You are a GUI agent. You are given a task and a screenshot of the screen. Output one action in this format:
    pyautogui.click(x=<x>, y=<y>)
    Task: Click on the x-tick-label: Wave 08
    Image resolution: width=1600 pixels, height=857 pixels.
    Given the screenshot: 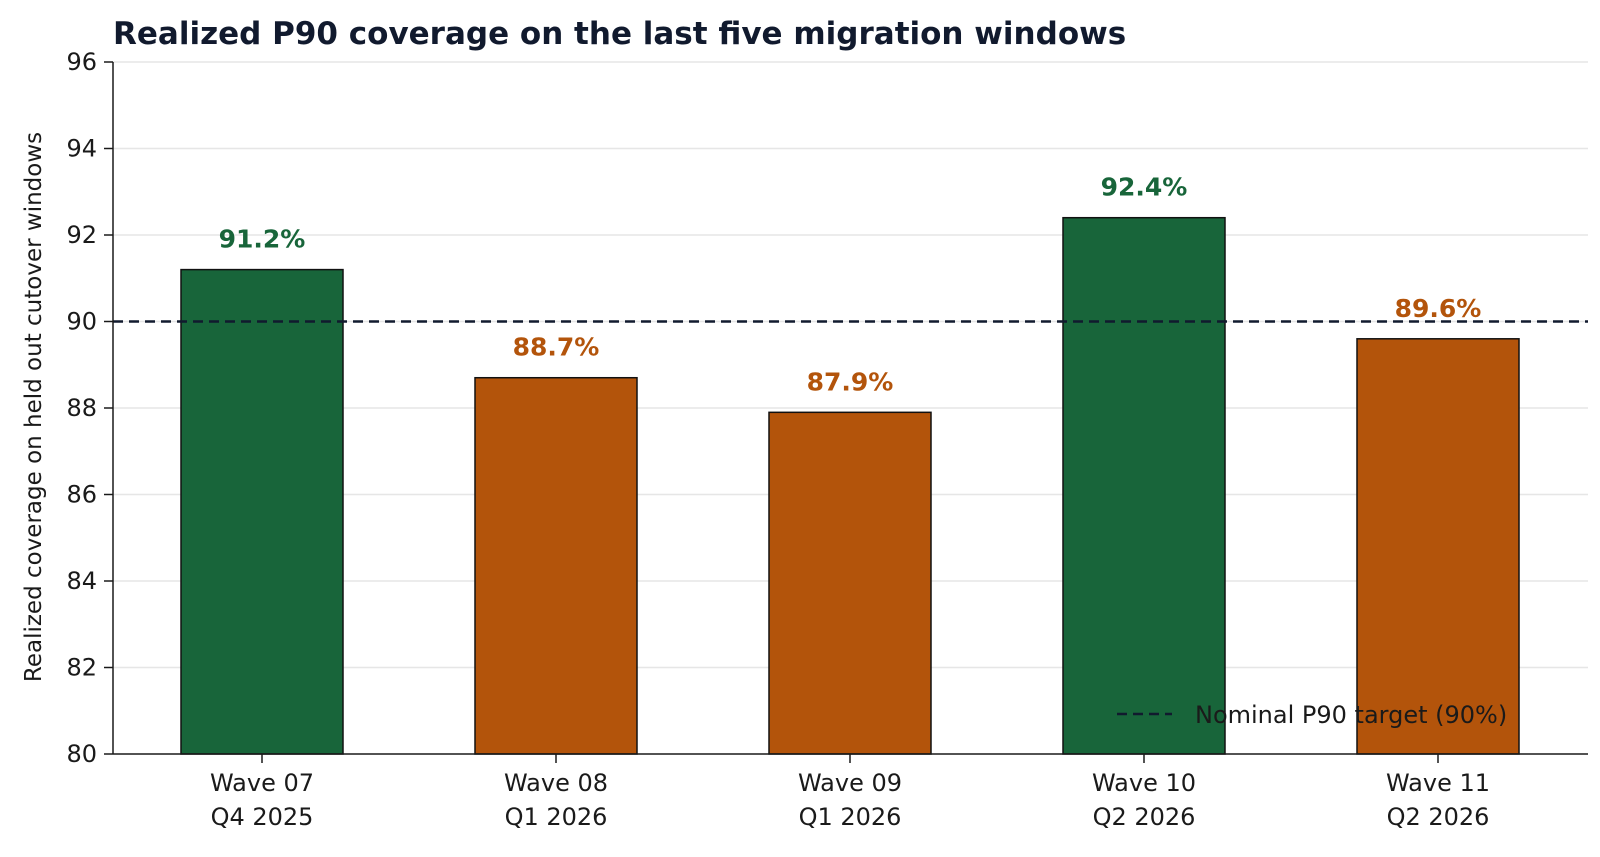 What is the action you would take?
    pyautogui.click(x=556, y=783)
    